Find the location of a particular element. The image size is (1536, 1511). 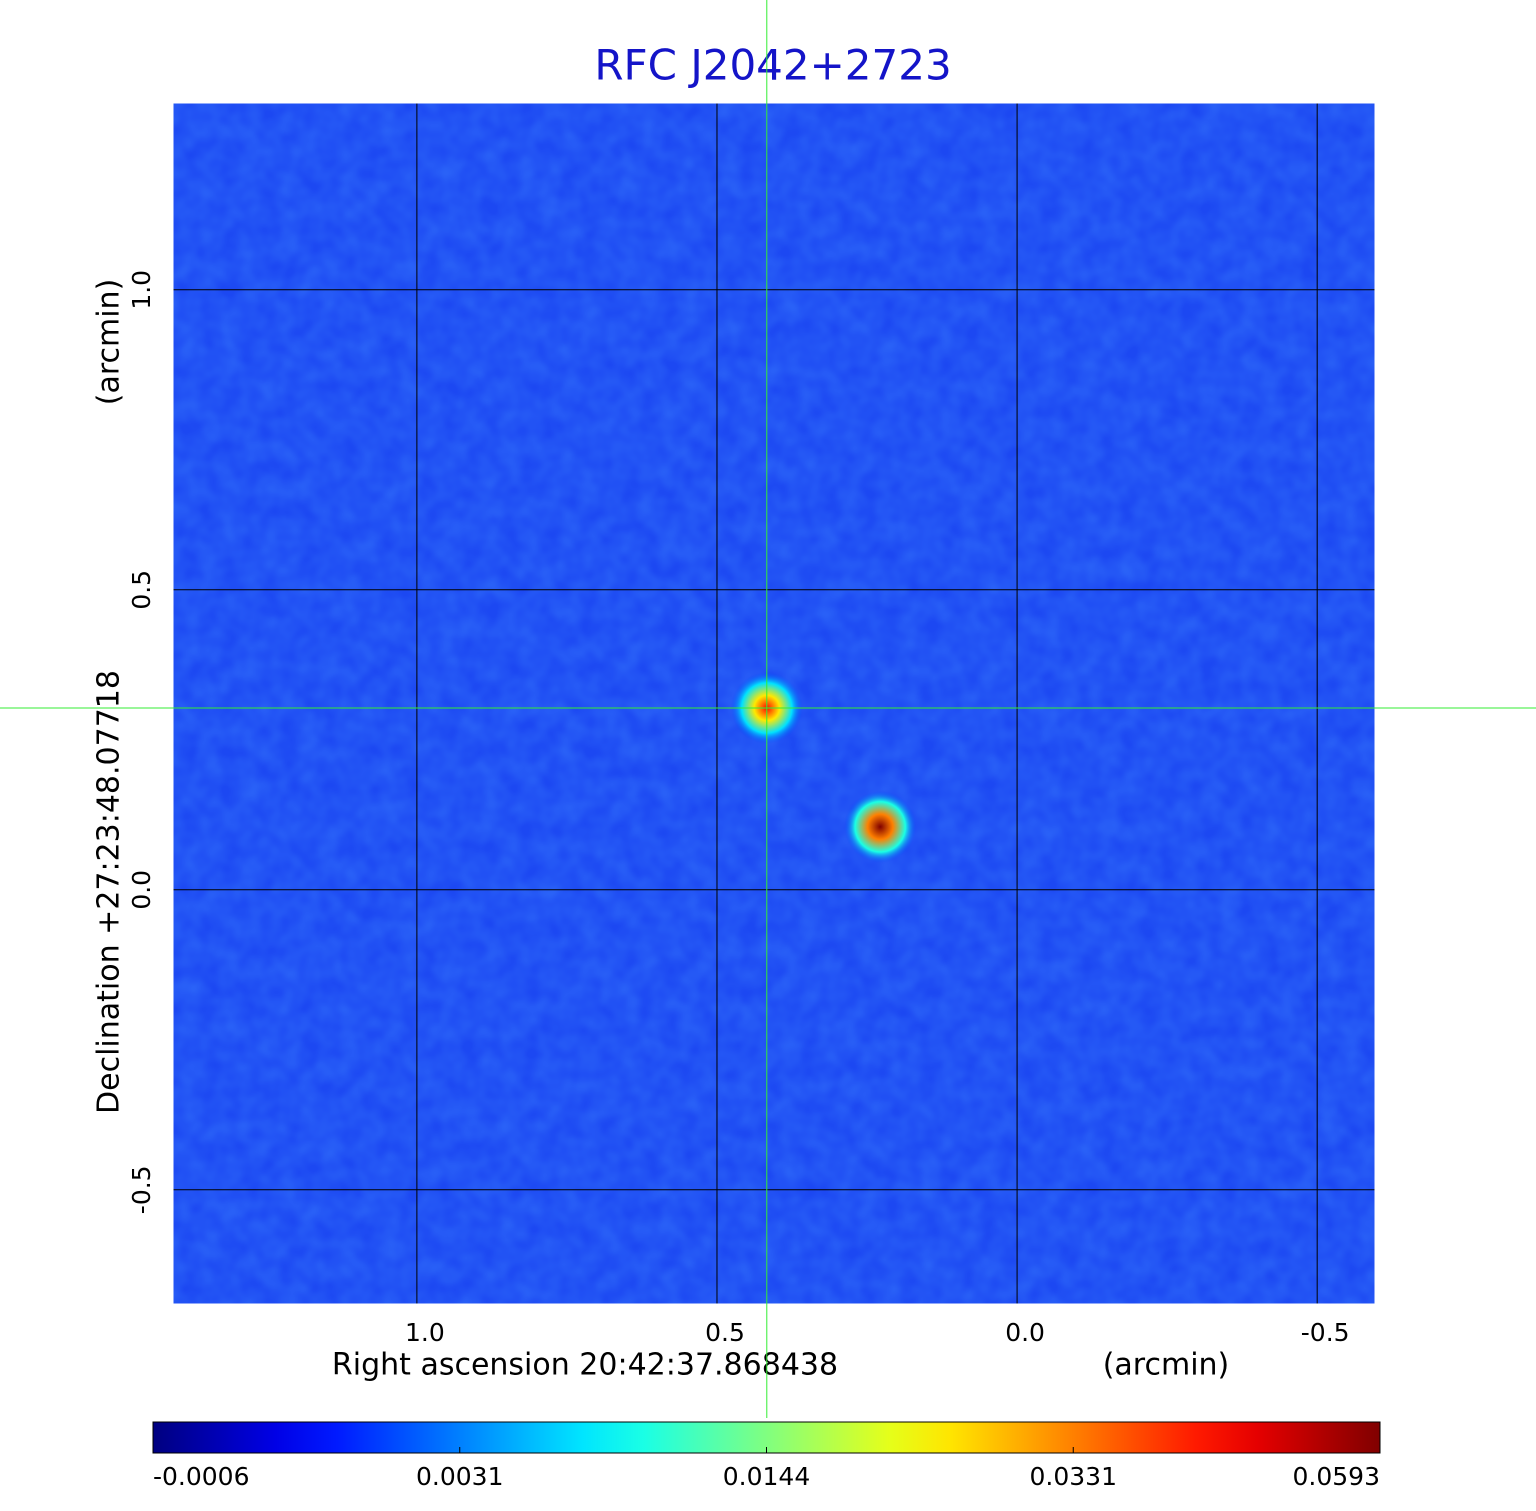

colorbar-tick-label: 0.0593 is located at coordinates (1336, 1476).